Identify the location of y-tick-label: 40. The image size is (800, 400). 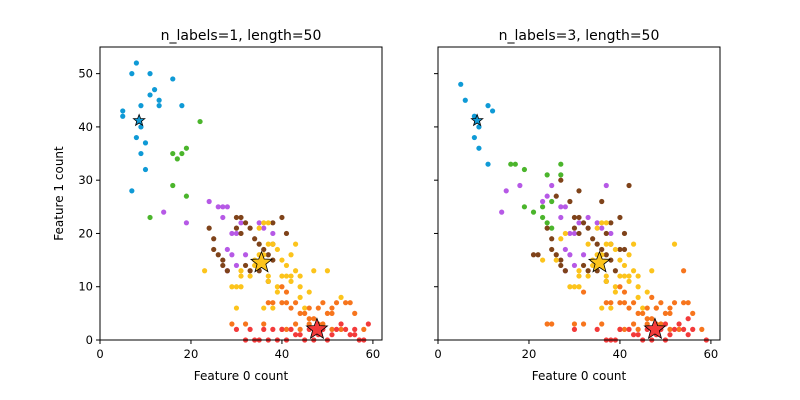
(85, 127).